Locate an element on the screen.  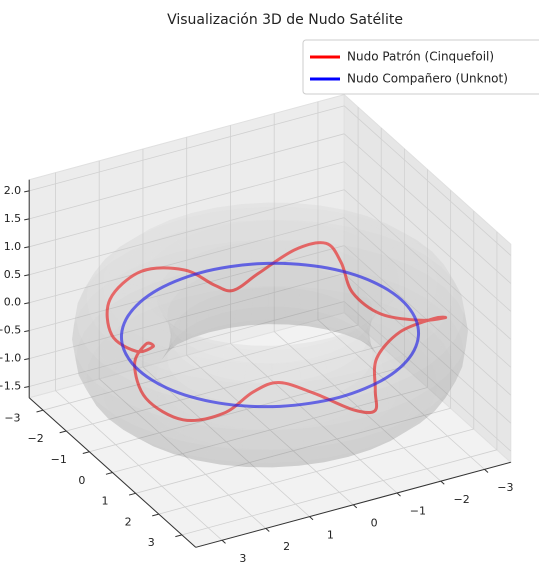
x-tick-label: 1 is located at coordinates (105, 501).